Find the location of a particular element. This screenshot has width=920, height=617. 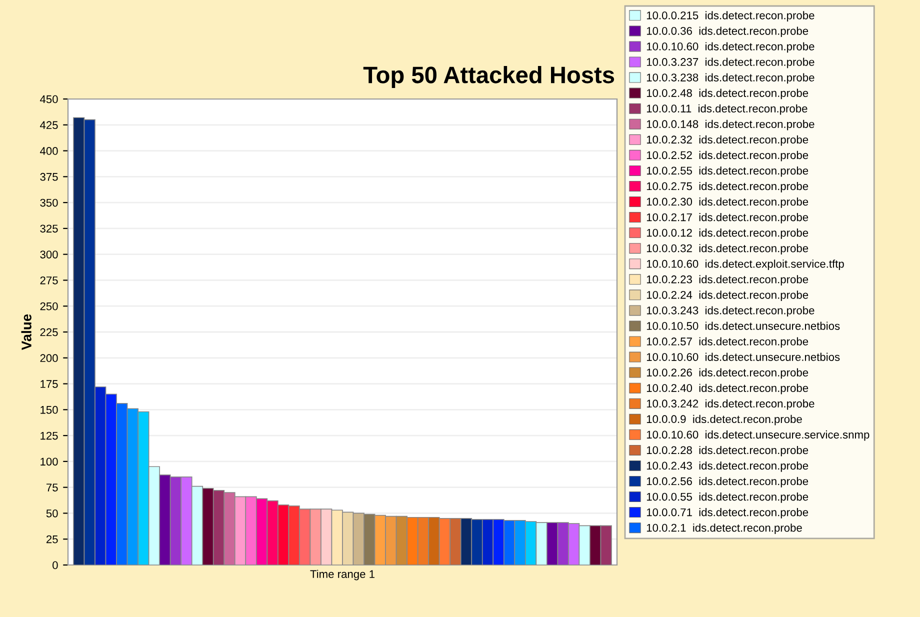

legend-label: 10.0.0.148 ids.detect.recon.probe is located at coordinates (730, 125).